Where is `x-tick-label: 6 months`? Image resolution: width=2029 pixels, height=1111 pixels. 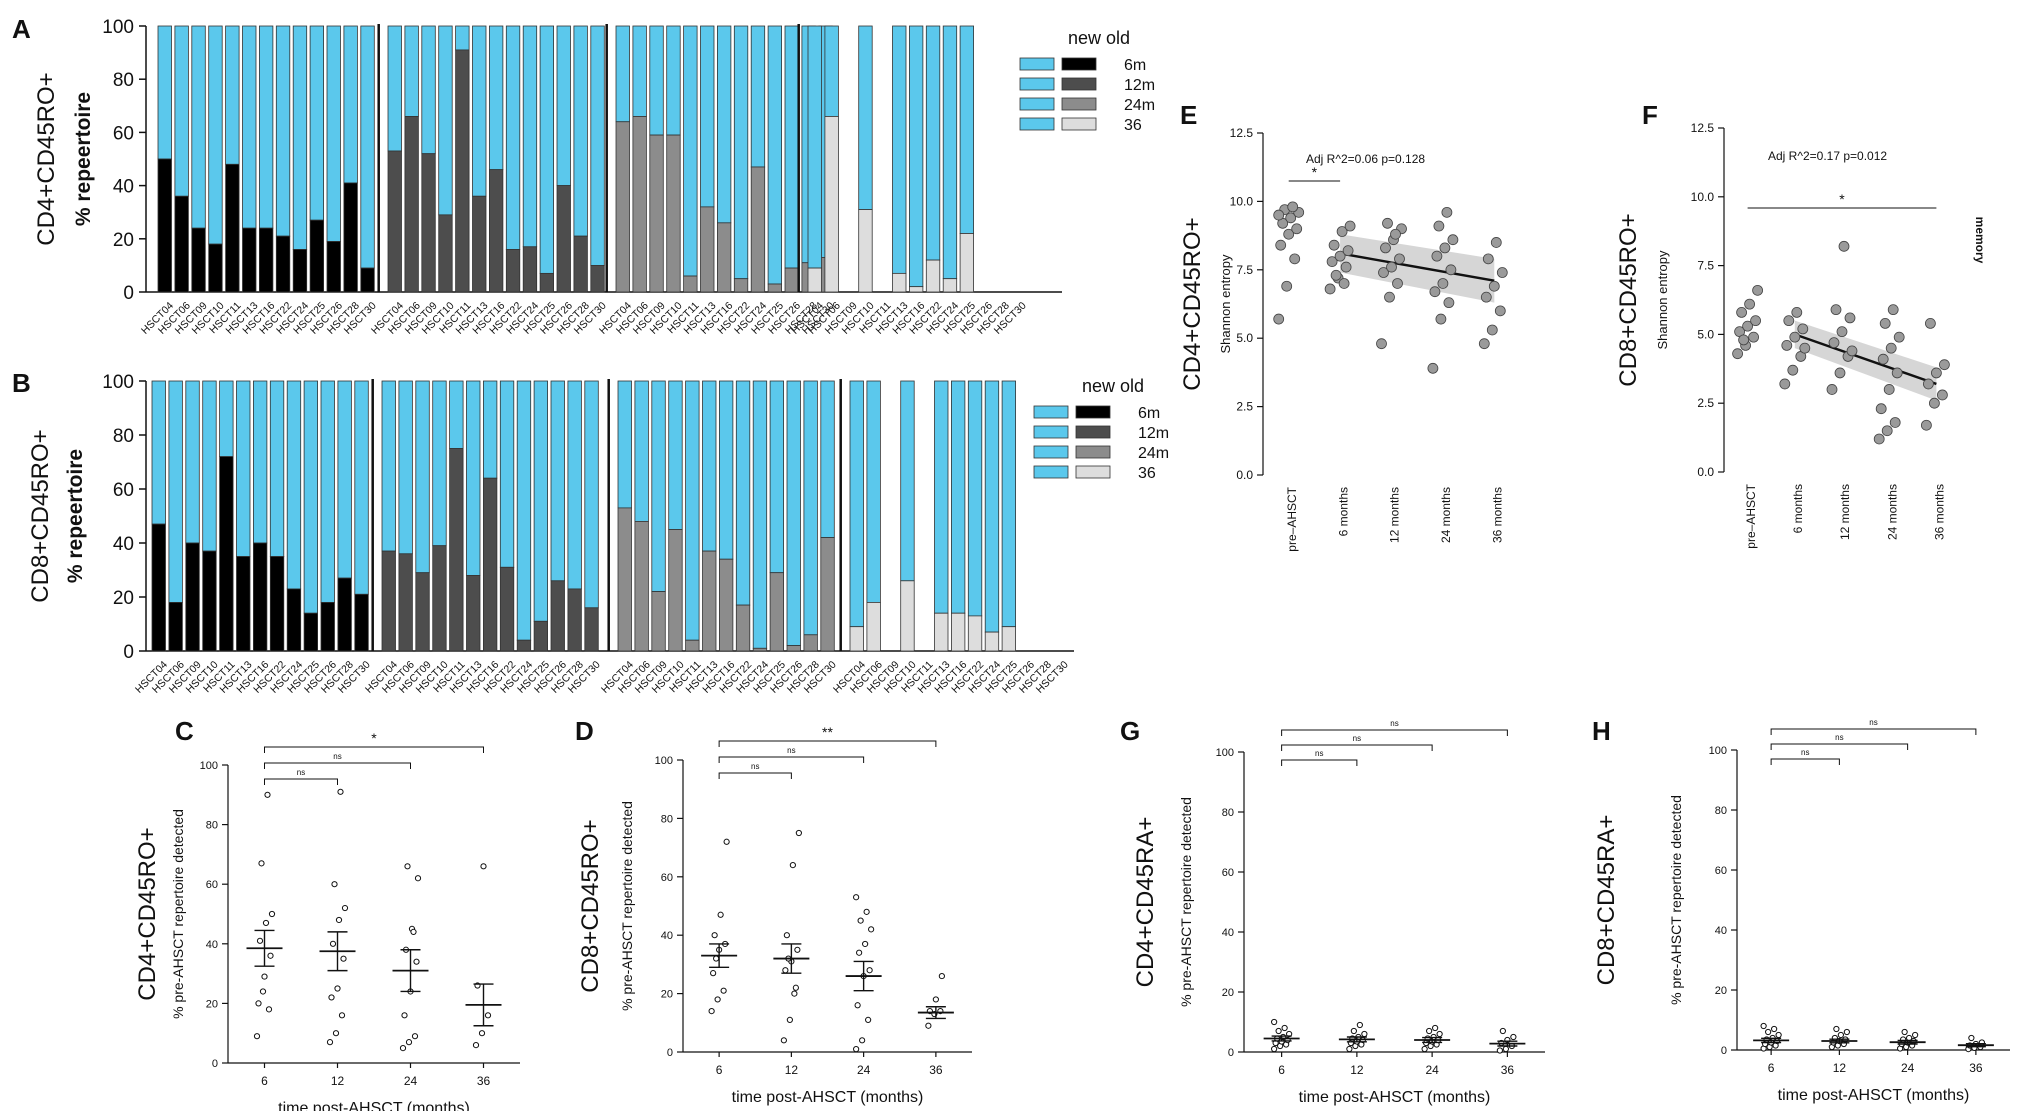
x-tick-label: 6 months is located at coordinates (1343, 511).